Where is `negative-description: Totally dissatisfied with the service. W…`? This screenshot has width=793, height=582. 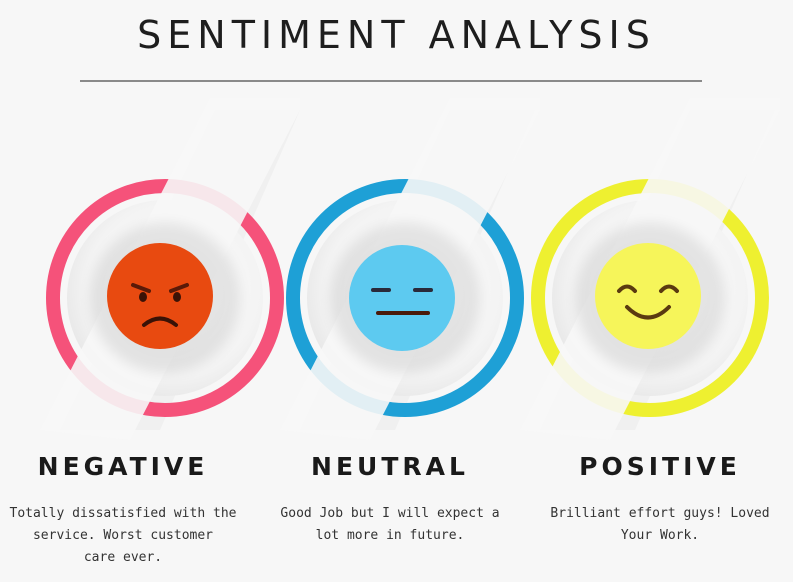 negative-description: Totally dissatisfied with the service. W… is located at coordinates (123, 535).